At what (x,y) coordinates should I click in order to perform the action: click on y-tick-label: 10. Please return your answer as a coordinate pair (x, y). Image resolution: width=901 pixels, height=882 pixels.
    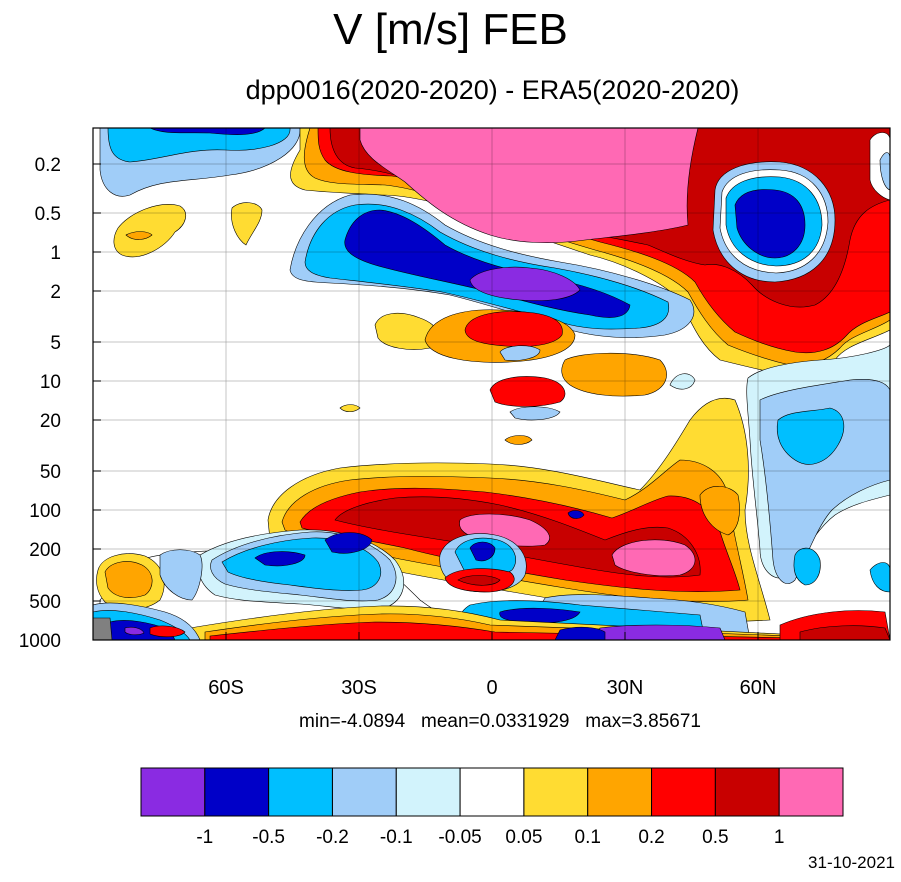
    Looking at the image, I should click on (50, 382).